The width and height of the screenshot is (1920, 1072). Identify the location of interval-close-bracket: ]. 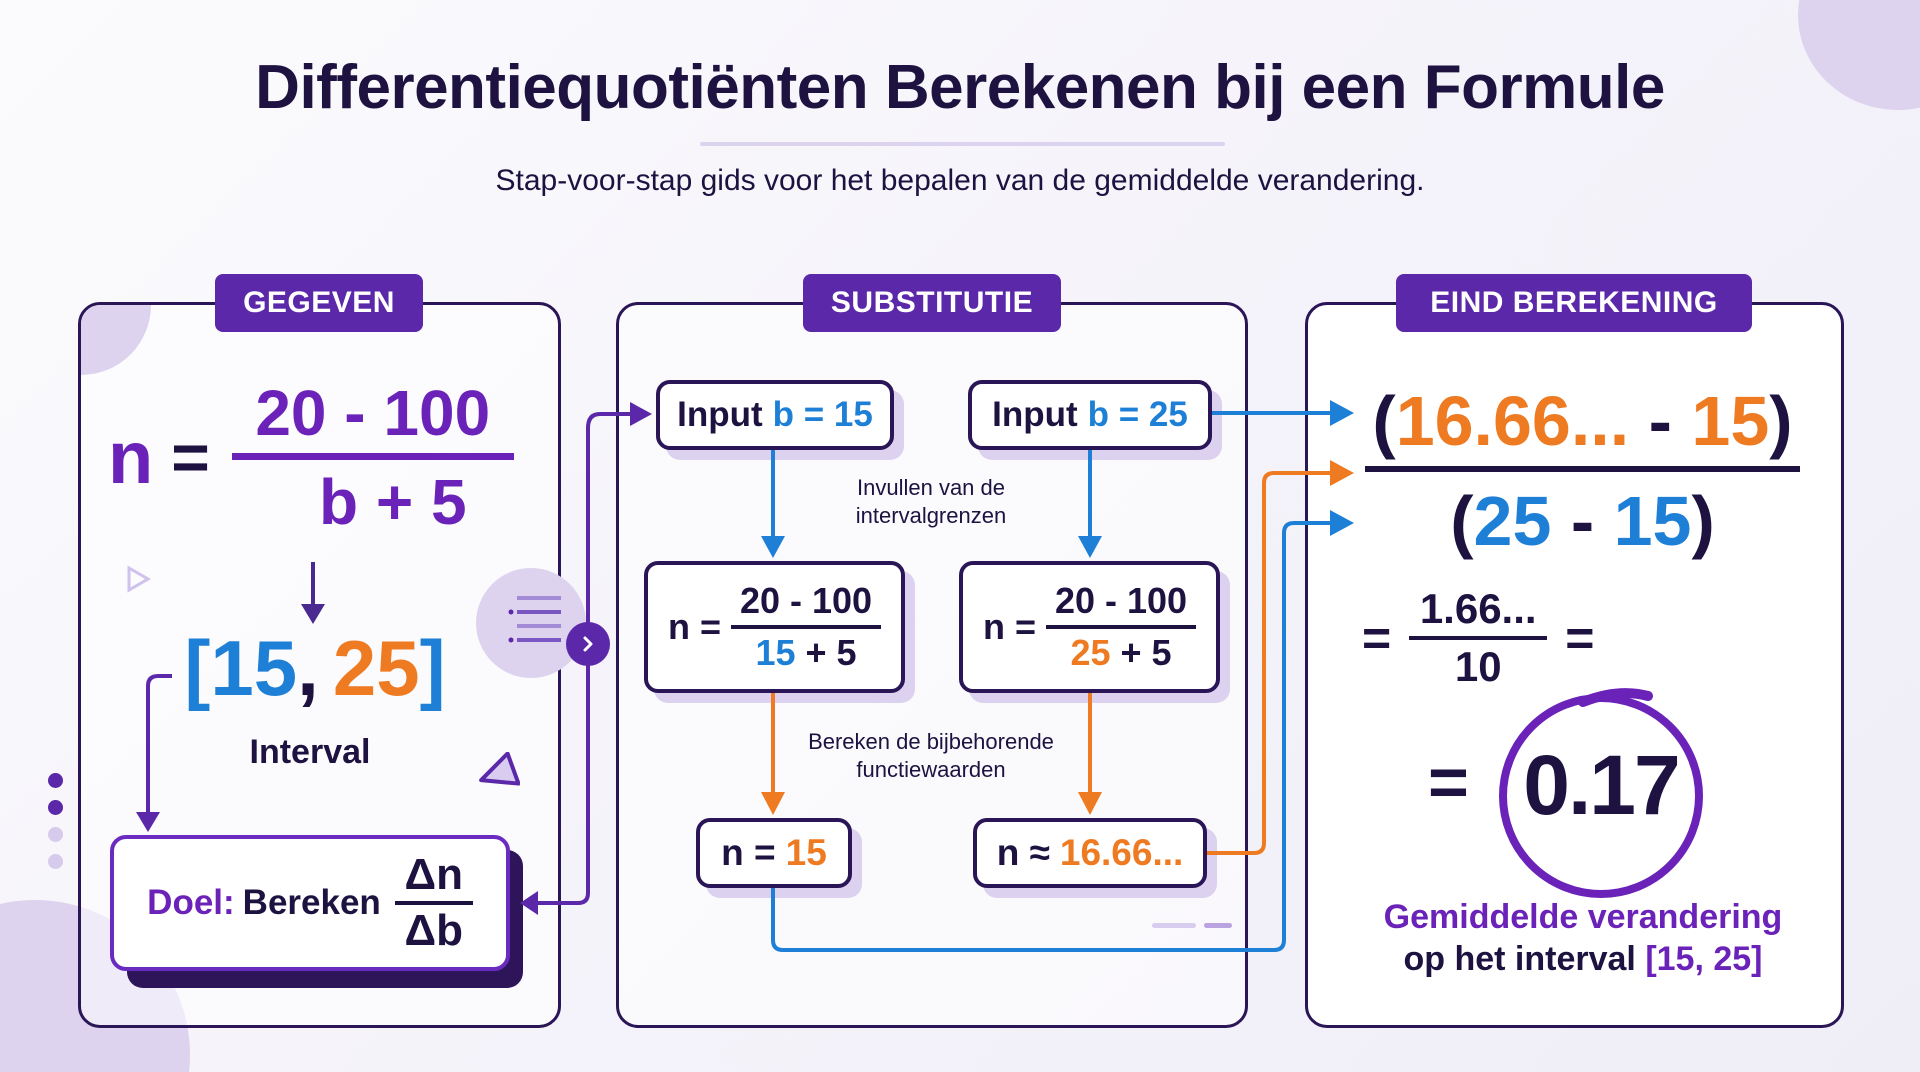
(432, 667).